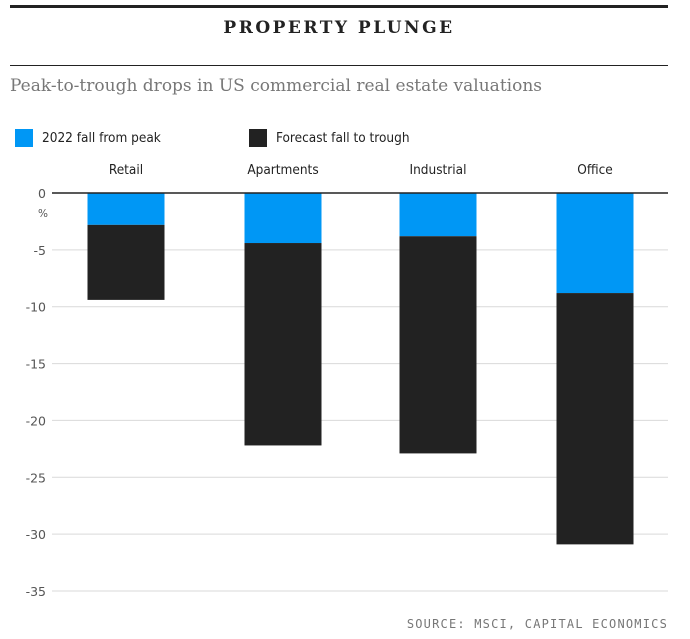 Image resolution: width=690 pixels, height=639 pixels. I want to click on bar-apartments-fall-from-peak, so click(283, 218).